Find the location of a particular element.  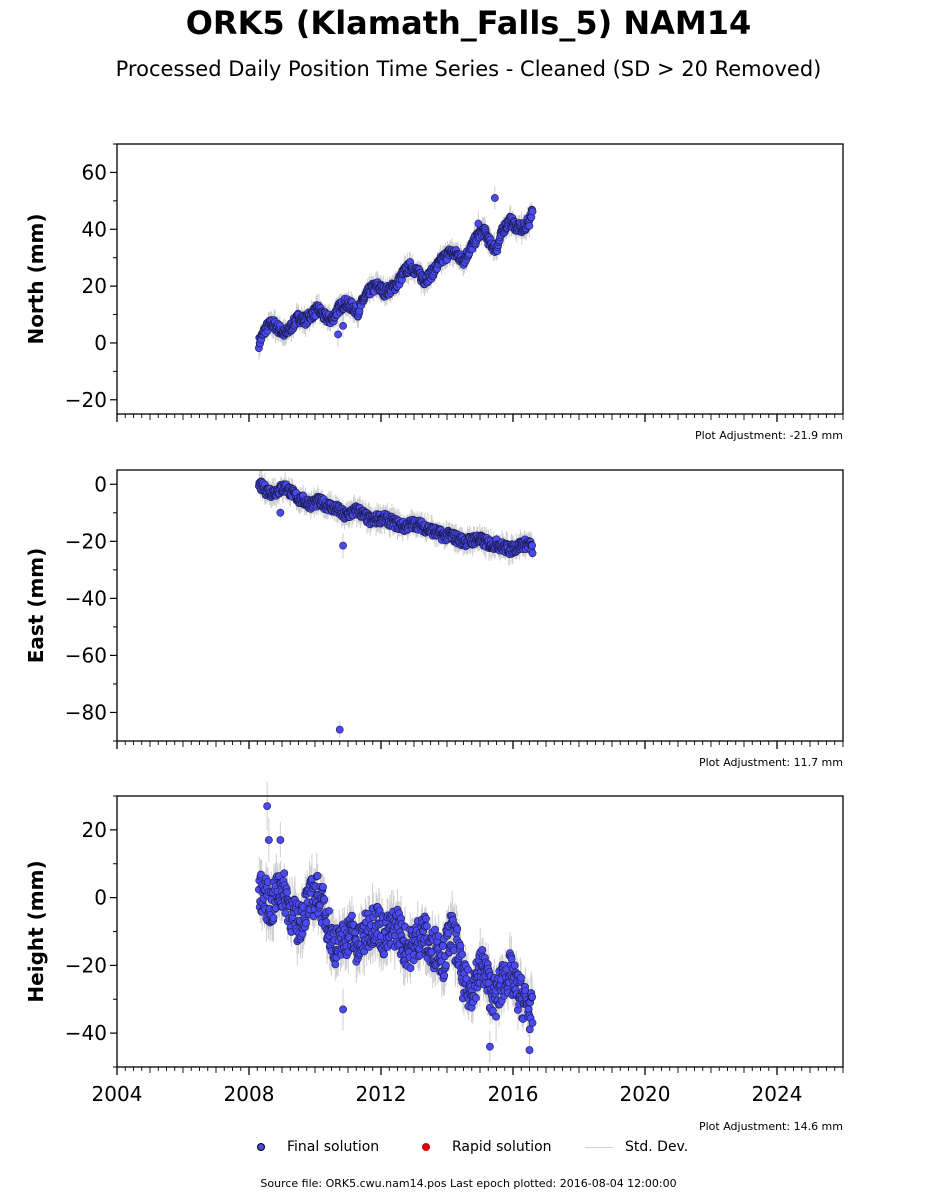

x-tick-label: 2008 is located at coordinates (249, 1094).